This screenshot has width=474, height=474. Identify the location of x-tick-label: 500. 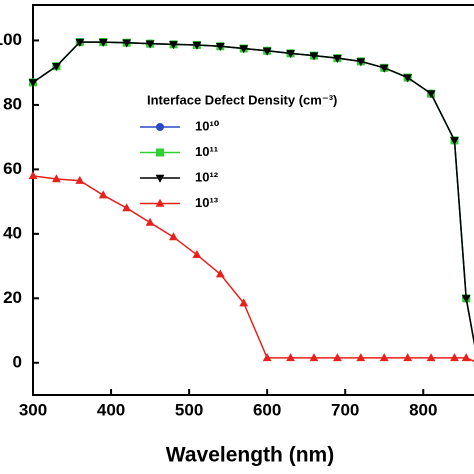
(189, 409).